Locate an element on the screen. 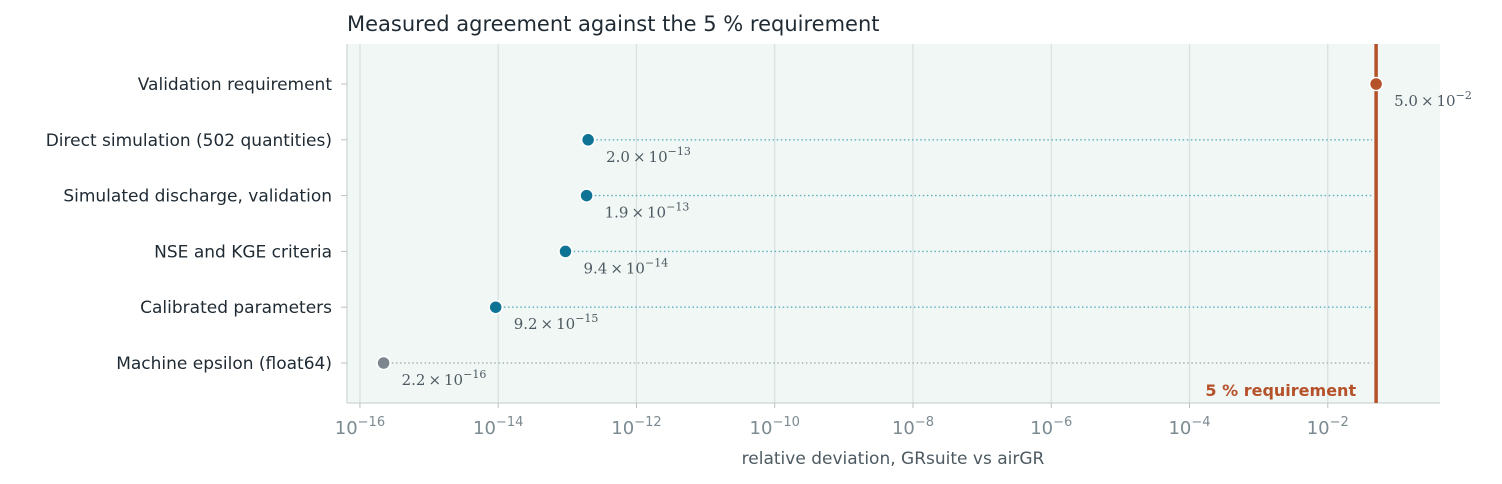 This screenshot has height=484, width=1502. x-tick-exponent: −6 is located at coordinates (1062, 422).